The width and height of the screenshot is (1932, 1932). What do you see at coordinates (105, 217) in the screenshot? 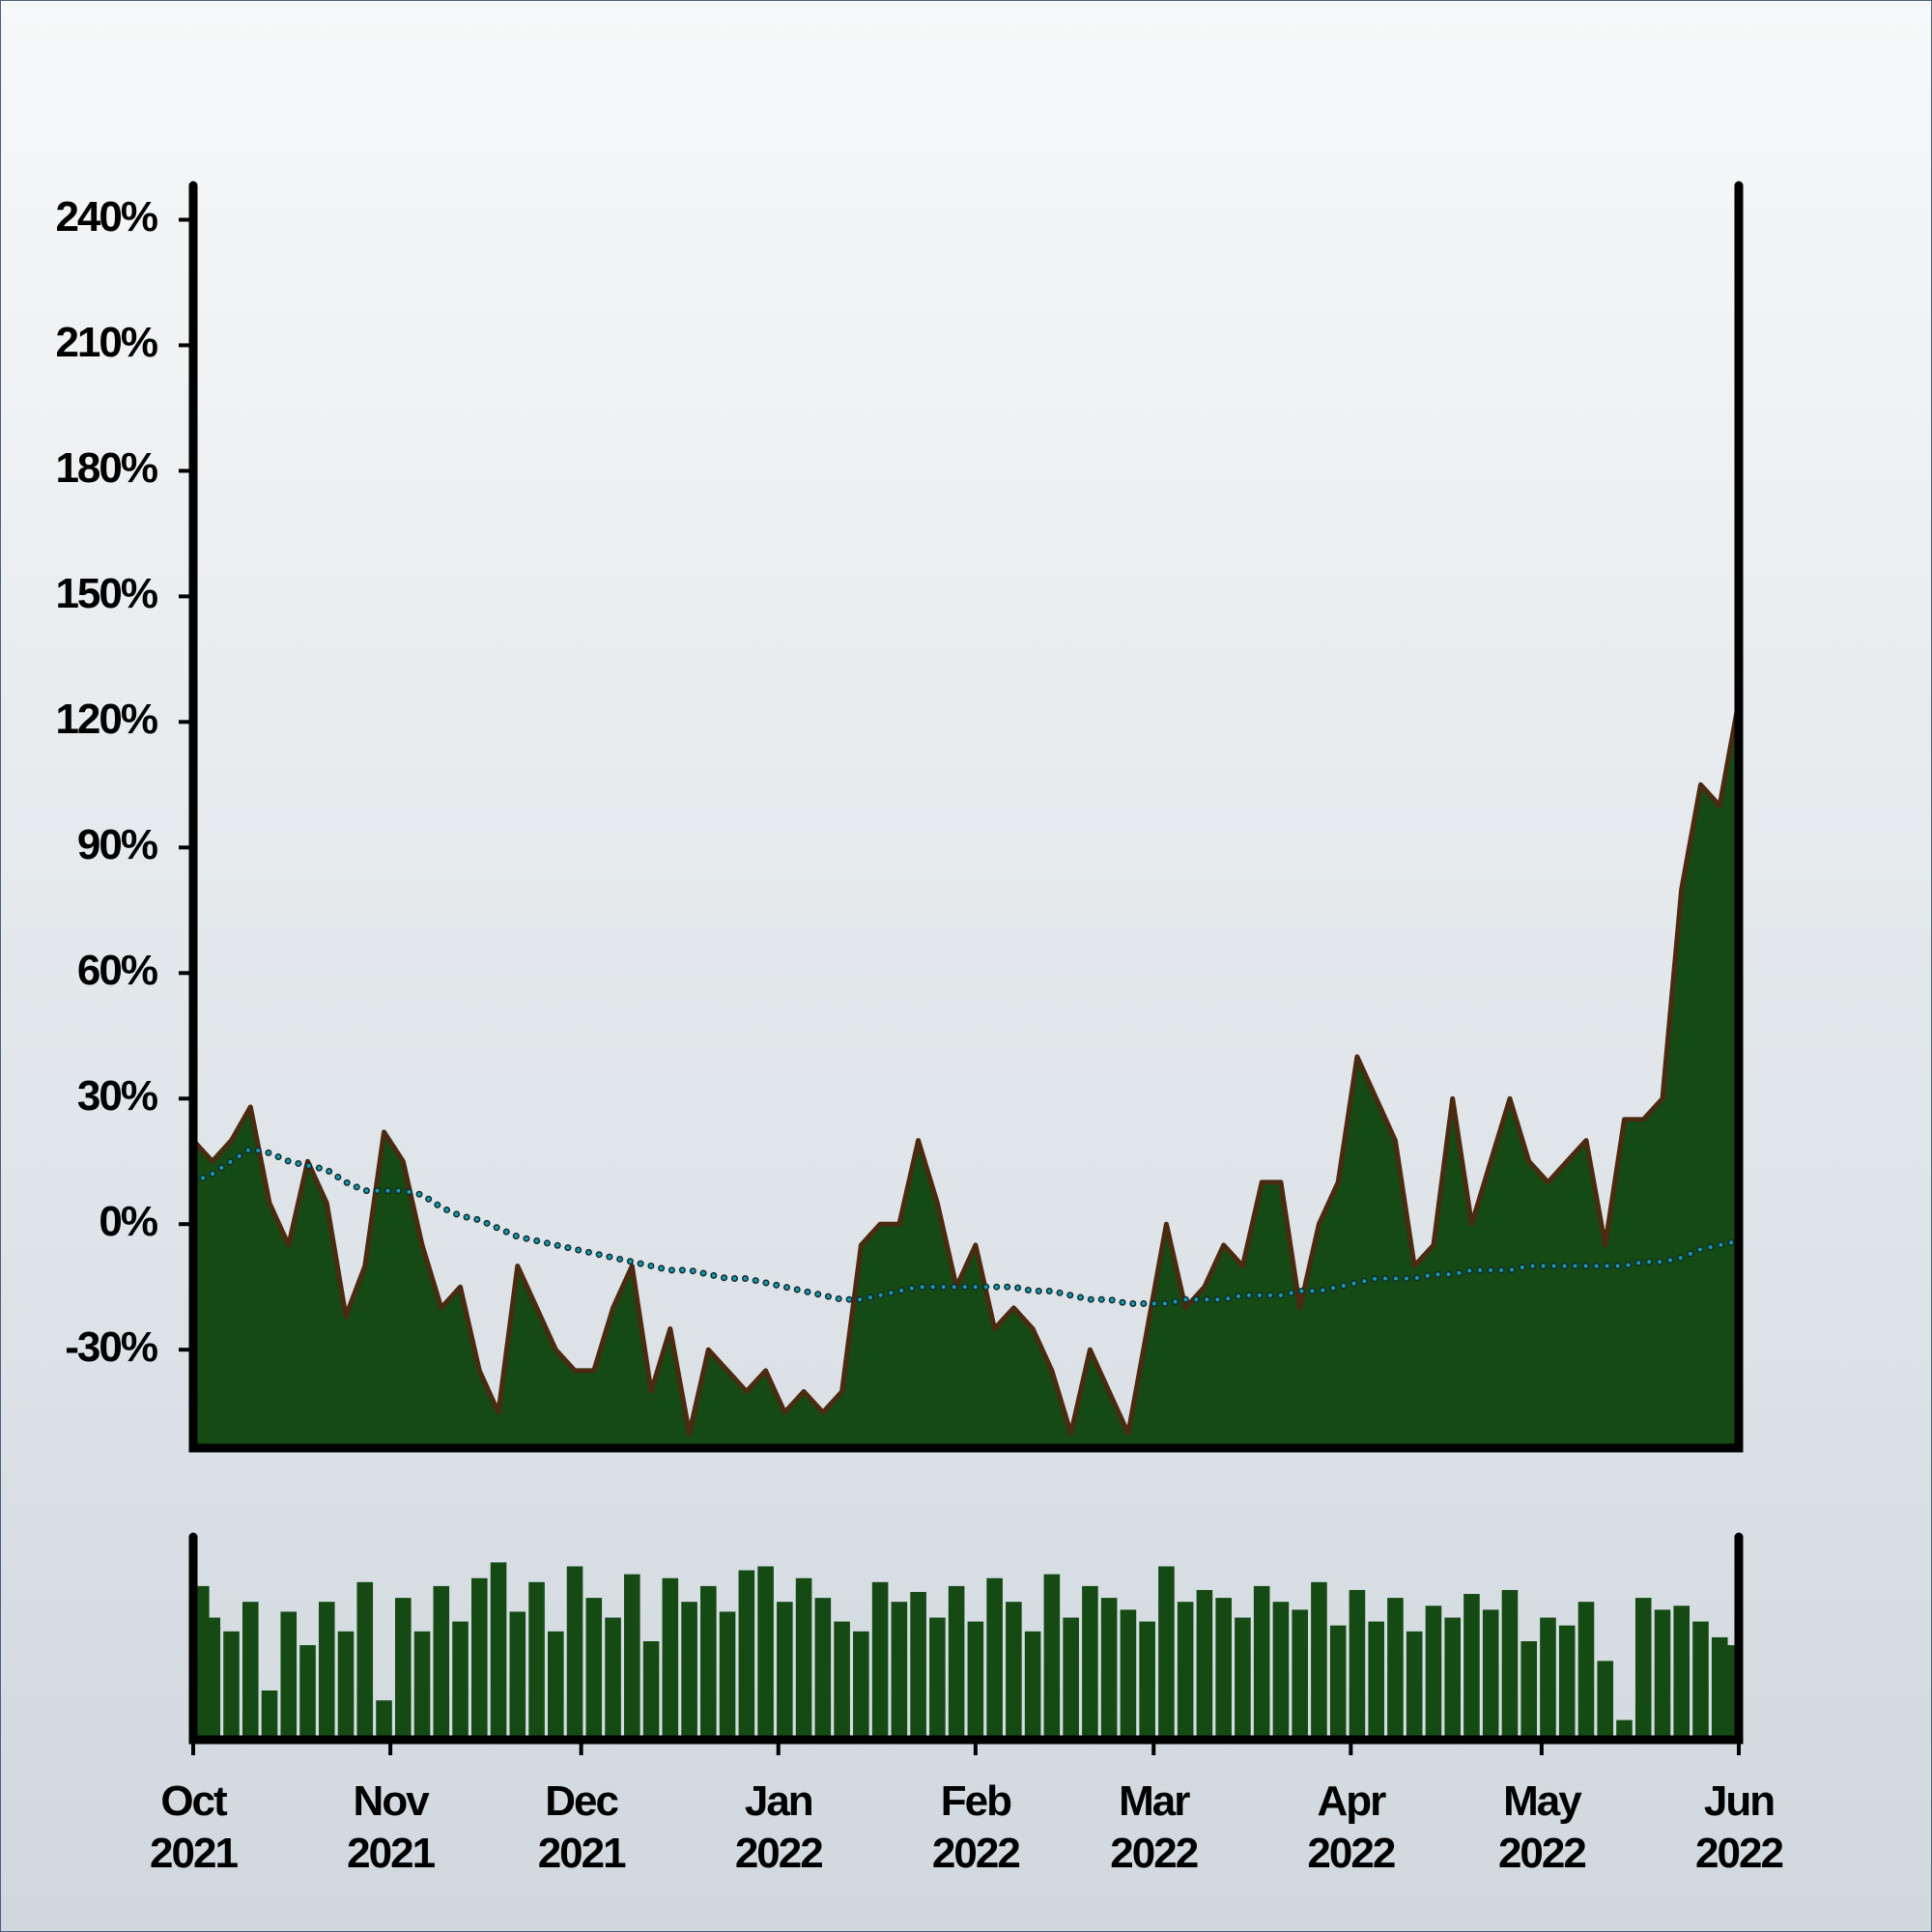
I see `y-tick-label: 240%` at bounding box center [105, 217].